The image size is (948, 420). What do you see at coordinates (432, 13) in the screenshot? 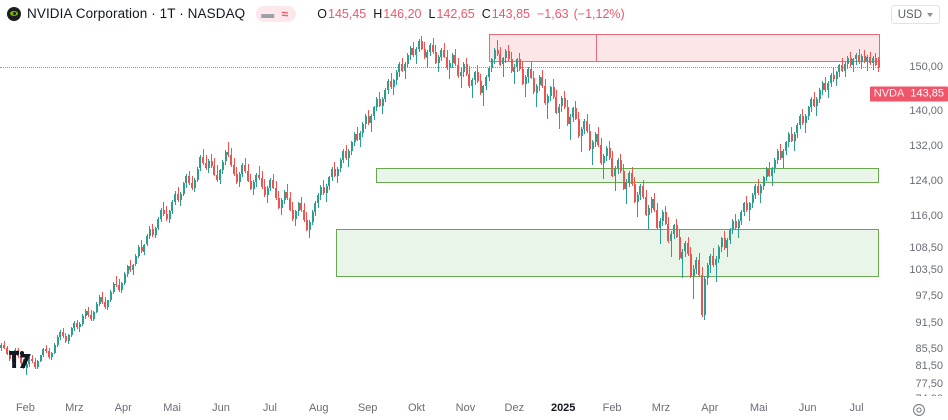
I see `ohlc-low-key: L` at bounding box center [432, 13].